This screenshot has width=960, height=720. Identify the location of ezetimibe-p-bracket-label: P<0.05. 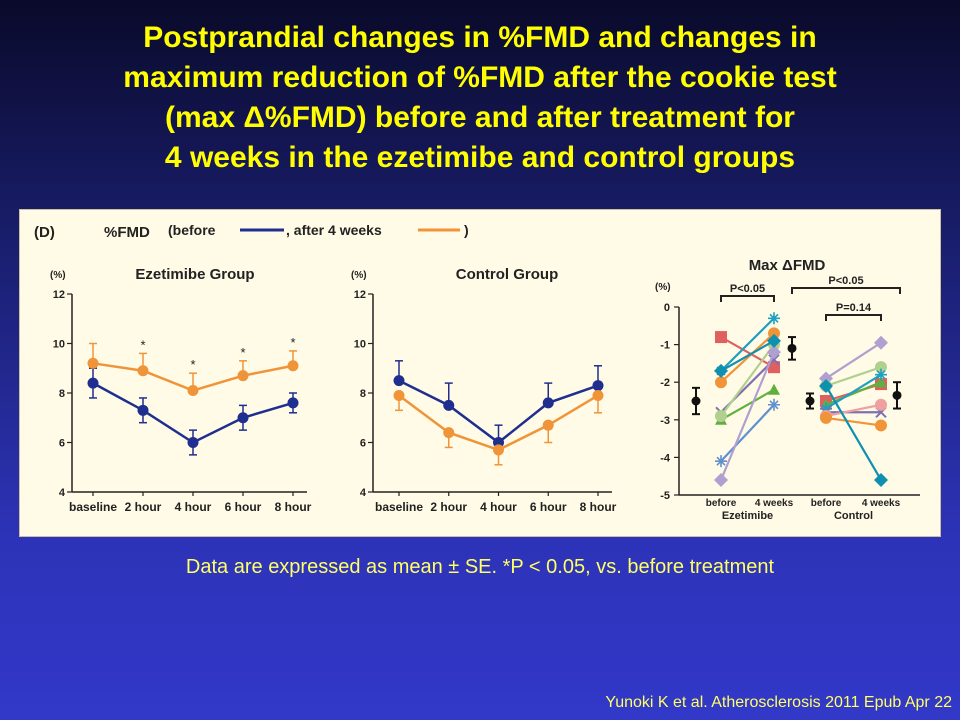
(747, 289).